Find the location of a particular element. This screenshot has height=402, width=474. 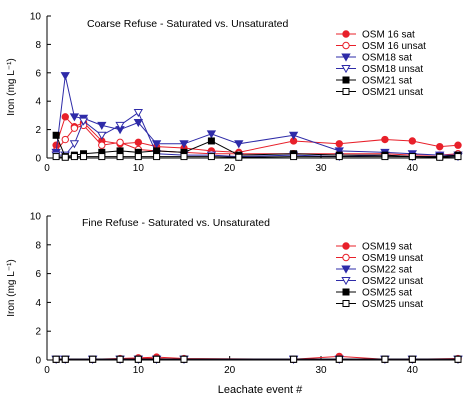

series-osm21-unsat is located at coordinates (257, 157).